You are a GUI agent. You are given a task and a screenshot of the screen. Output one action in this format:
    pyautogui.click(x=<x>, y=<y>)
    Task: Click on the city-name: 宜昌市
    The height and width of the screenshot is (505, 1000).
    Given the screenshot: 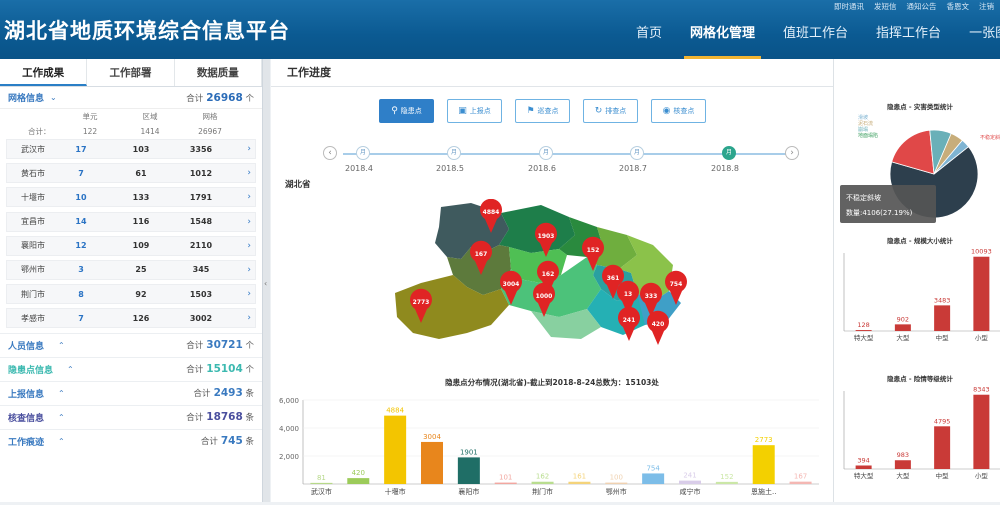 What is the action you would take?
    pyautogui.click(x=33, y=222)
    